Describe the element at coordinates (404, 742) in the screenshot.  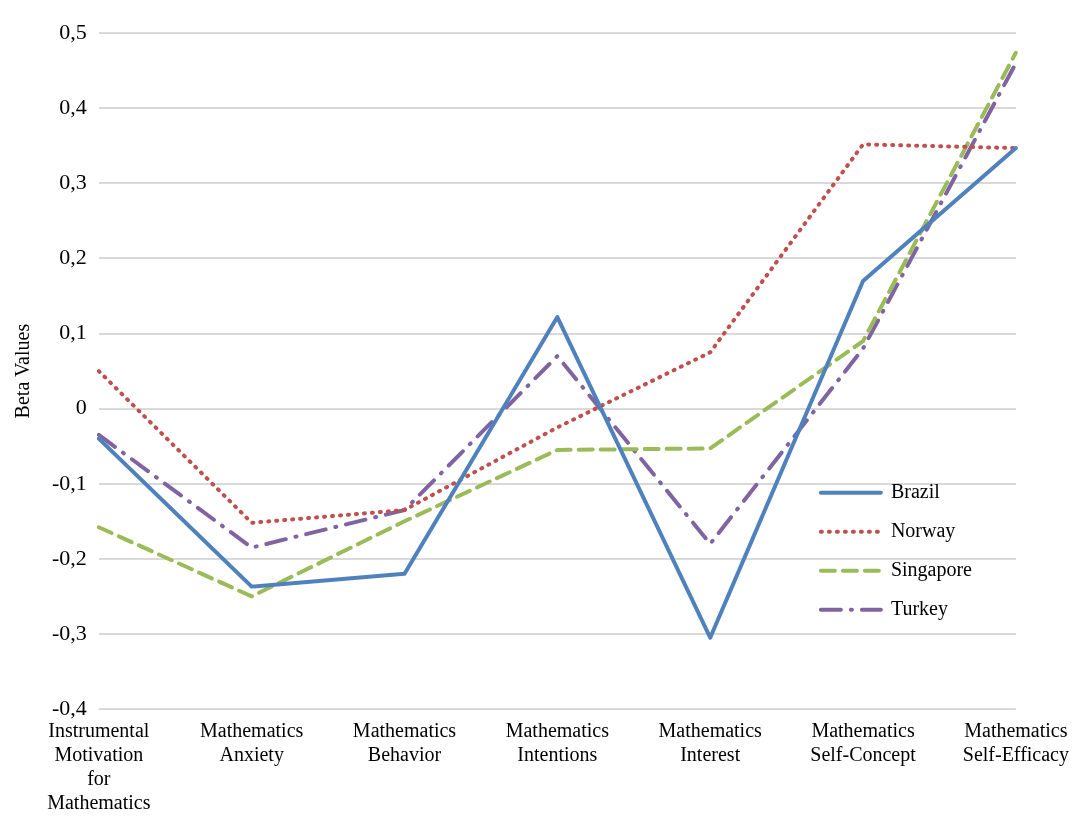
I see `x-tick-label: Mathematics Behavior` at that location.